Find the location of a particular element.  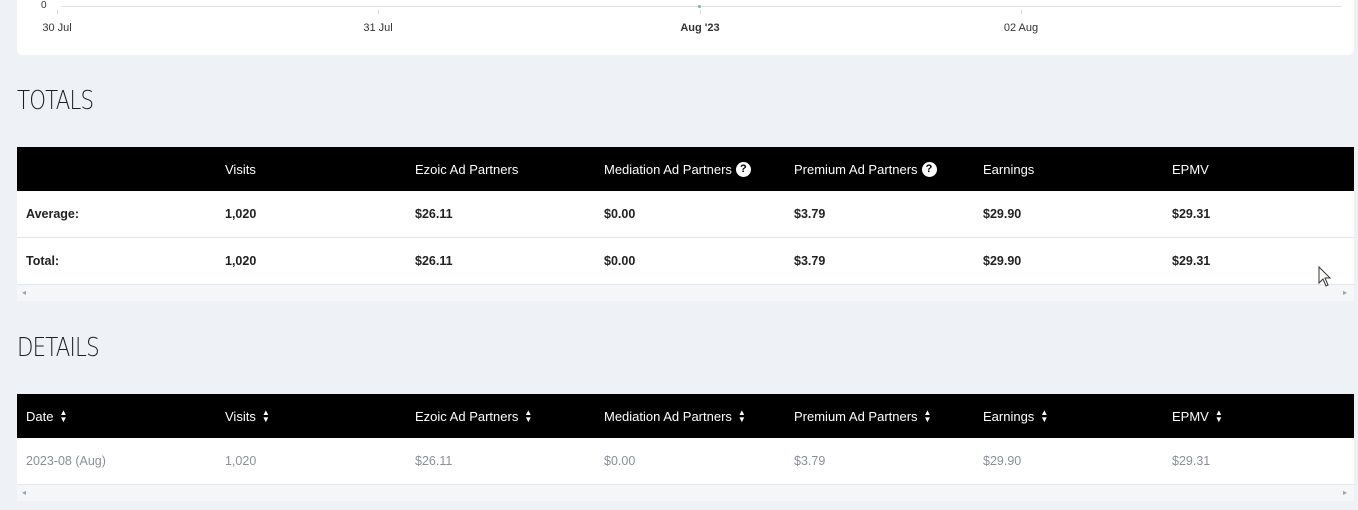

totals-header-epmv: EPMV is located at coordinates (1190, 169).